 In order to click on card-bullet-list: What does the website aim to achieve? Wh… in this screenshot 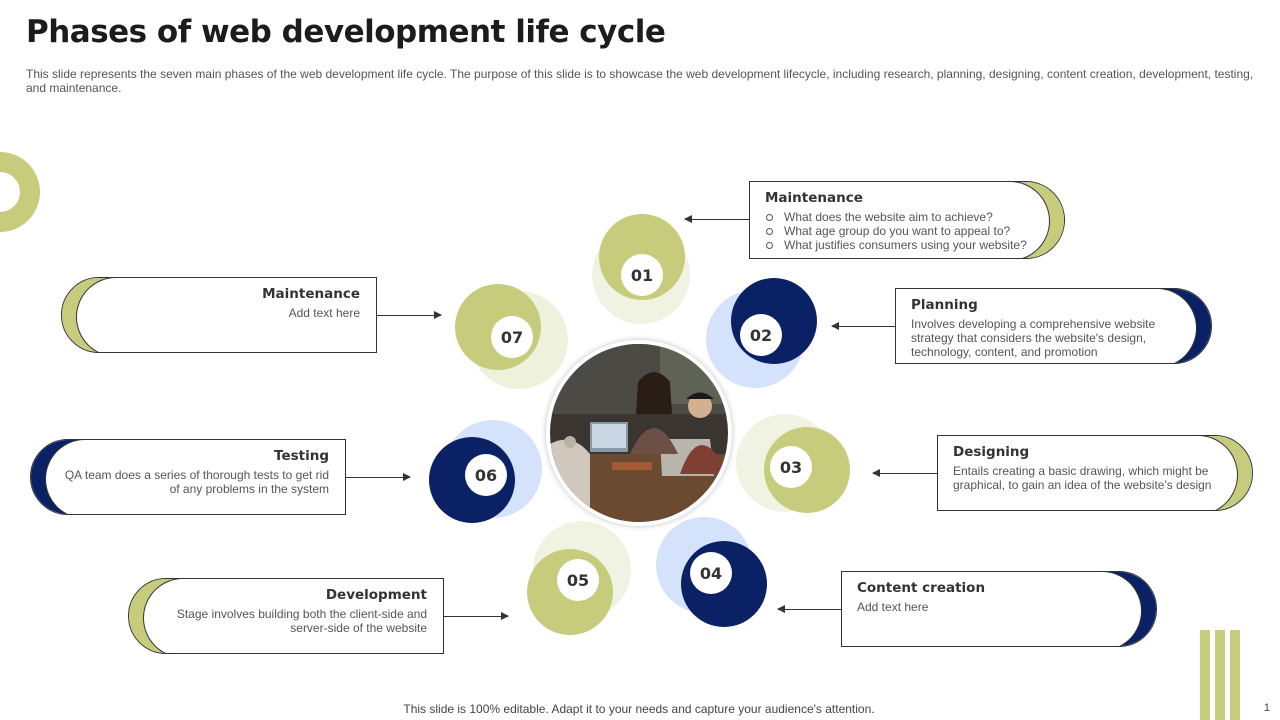, I will do `click(896, 231)`.